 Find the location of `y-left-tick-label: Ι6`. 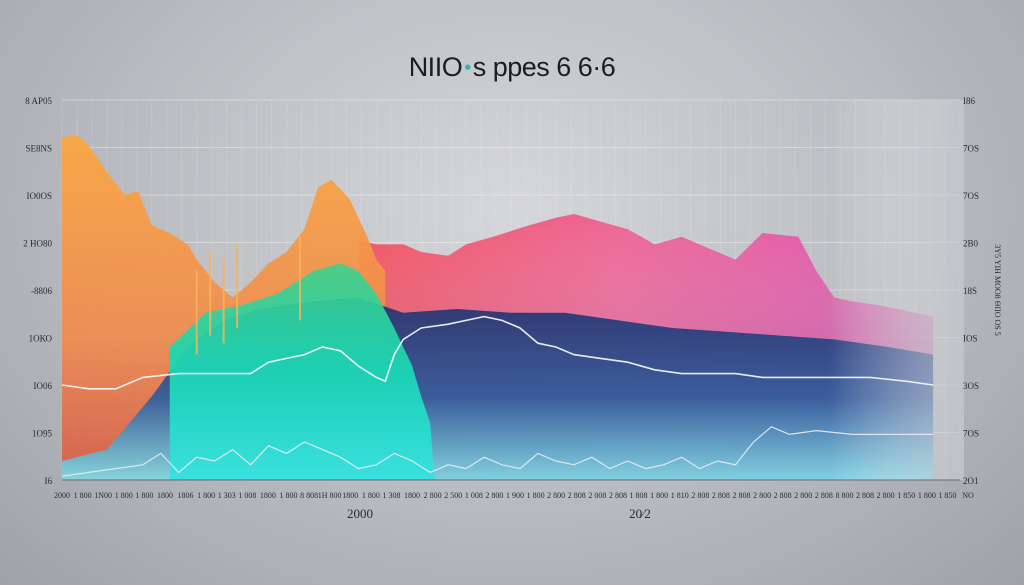

y-left-tick-label: Ι6 is located at coordinates (49, 481).